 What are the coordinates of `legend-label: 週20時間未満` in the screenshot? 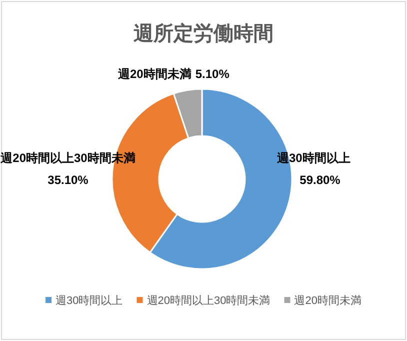 It's located at (328, 300).